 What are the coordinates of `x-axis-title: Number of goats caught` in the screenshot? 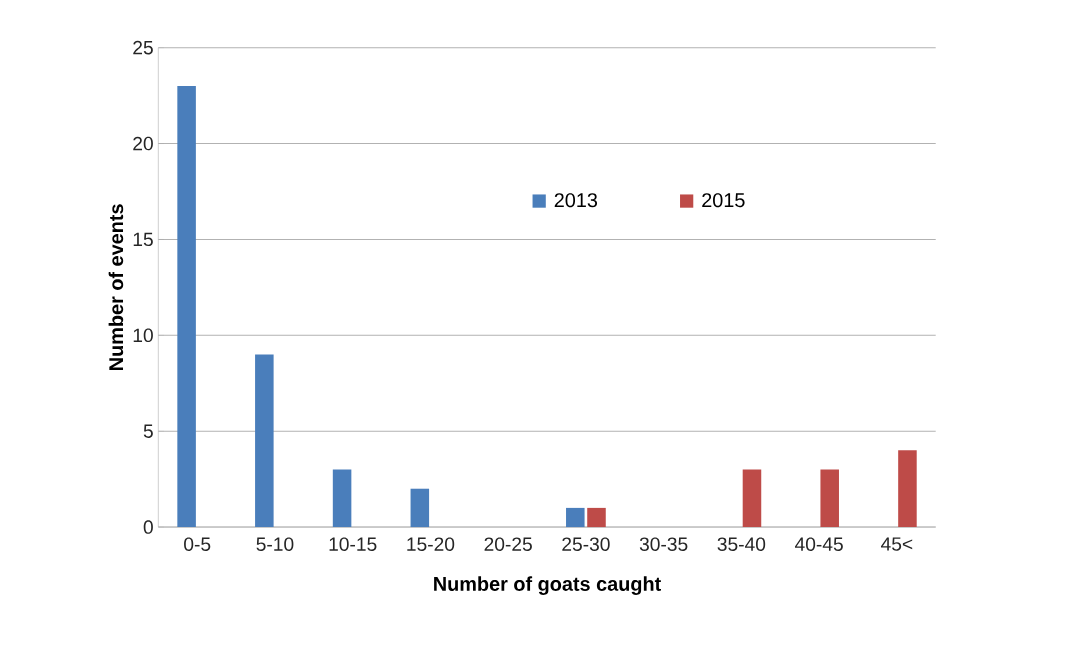 It's located at (547, 585).